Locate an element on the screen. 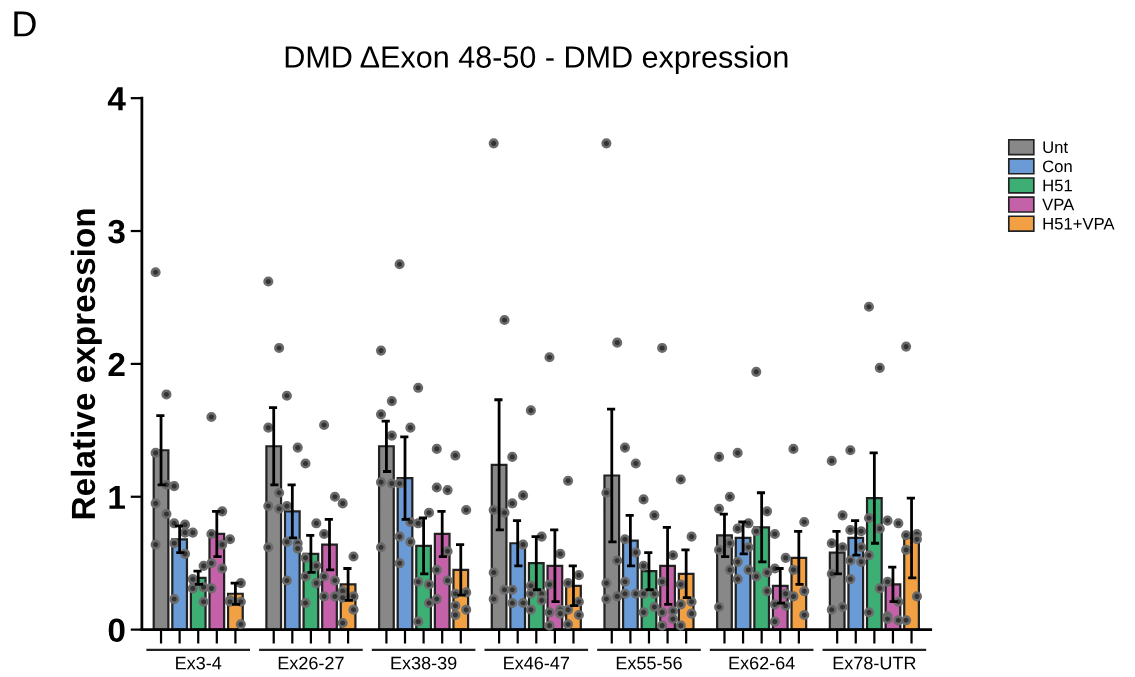 The width and height of the screenshot is (1135, 677). text: D is located at coordinates (25, 24).